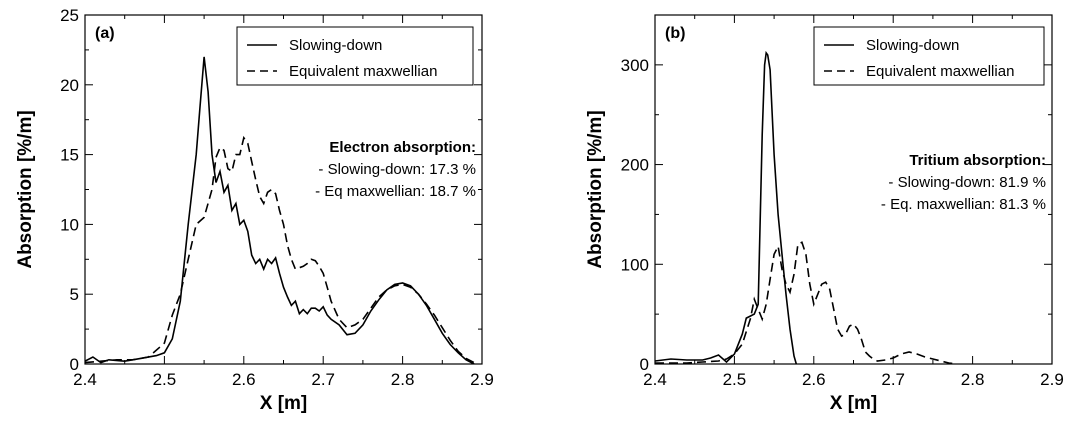  Describe the element at coordinates (105, 33) in the screenshot. I see `panel-label: (a)` at that location.